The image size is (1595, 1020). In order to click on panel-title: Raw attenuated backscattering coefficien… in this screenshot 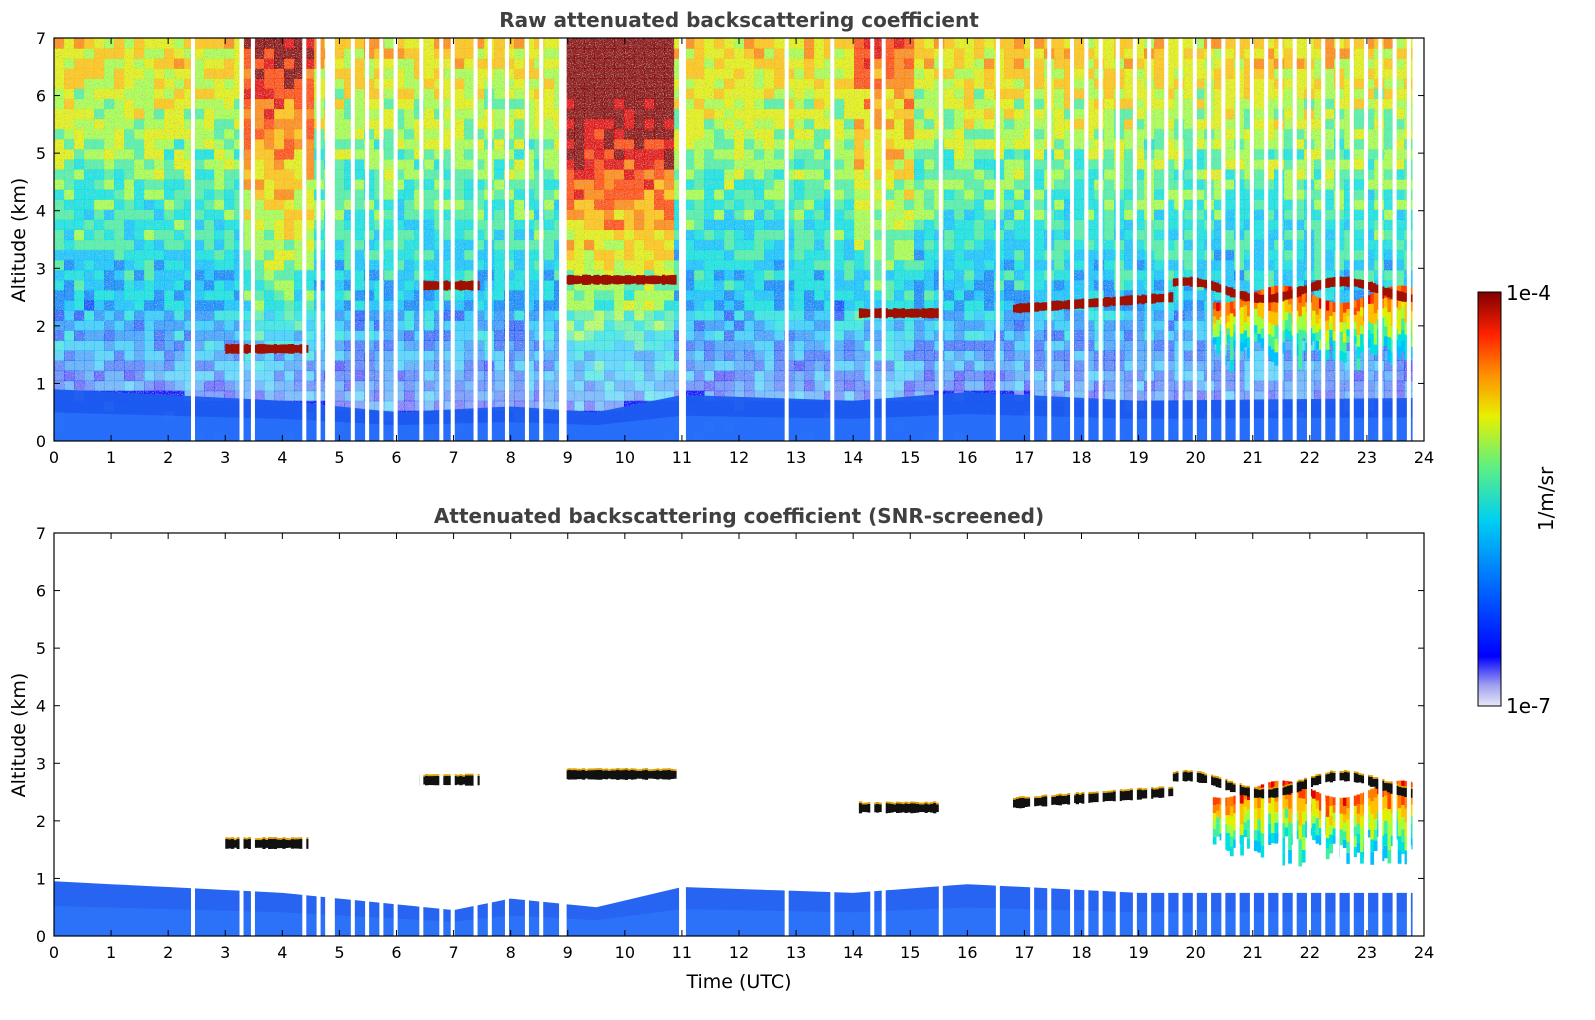, I will do `click(739, 20)`.